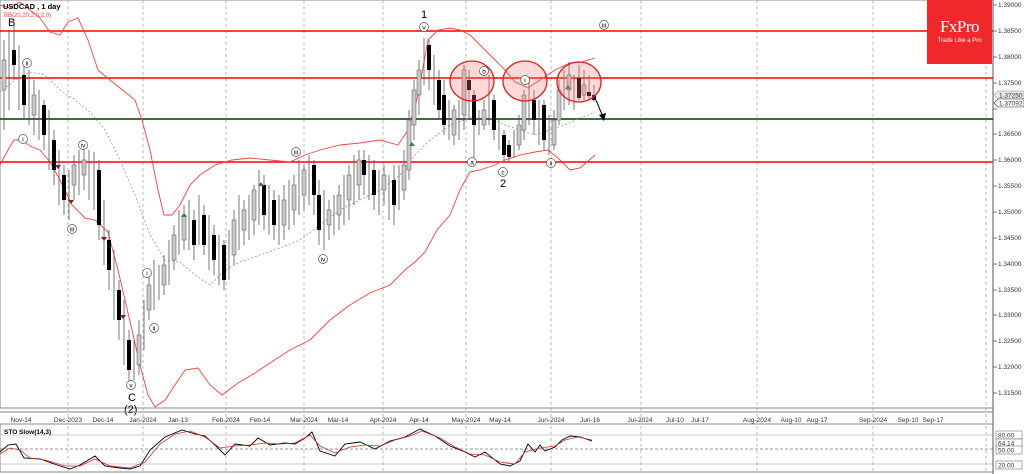  I want to click on svg-text: 64.14, so click(1006, 444).